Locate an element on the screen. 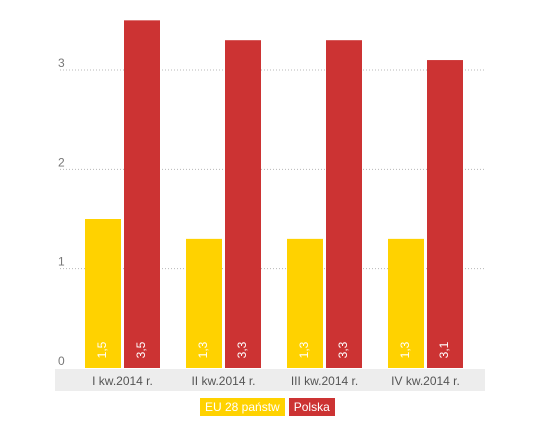  legend: EU 28 państw Polska is located at coordinates (267, 407).